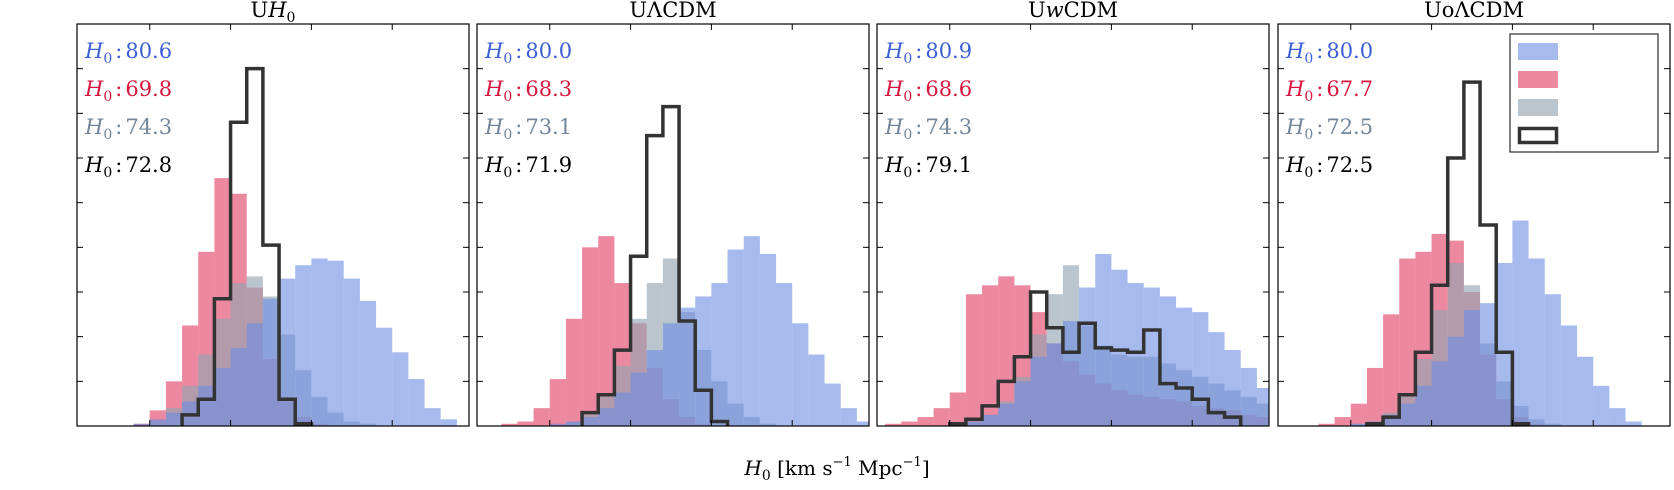  Describe the element at coordinates (148, 165) in the screenshot. I see `h0-value: 72.8` at that location.